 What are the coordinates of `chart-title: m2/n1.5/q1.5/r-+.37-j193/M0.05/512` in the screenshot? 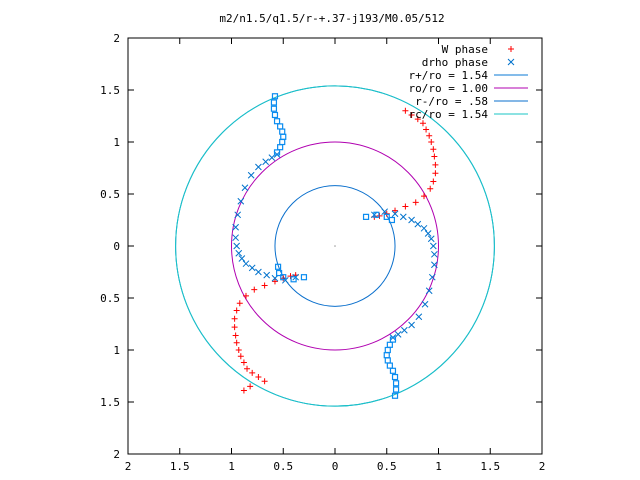 It's located at (331, 18).